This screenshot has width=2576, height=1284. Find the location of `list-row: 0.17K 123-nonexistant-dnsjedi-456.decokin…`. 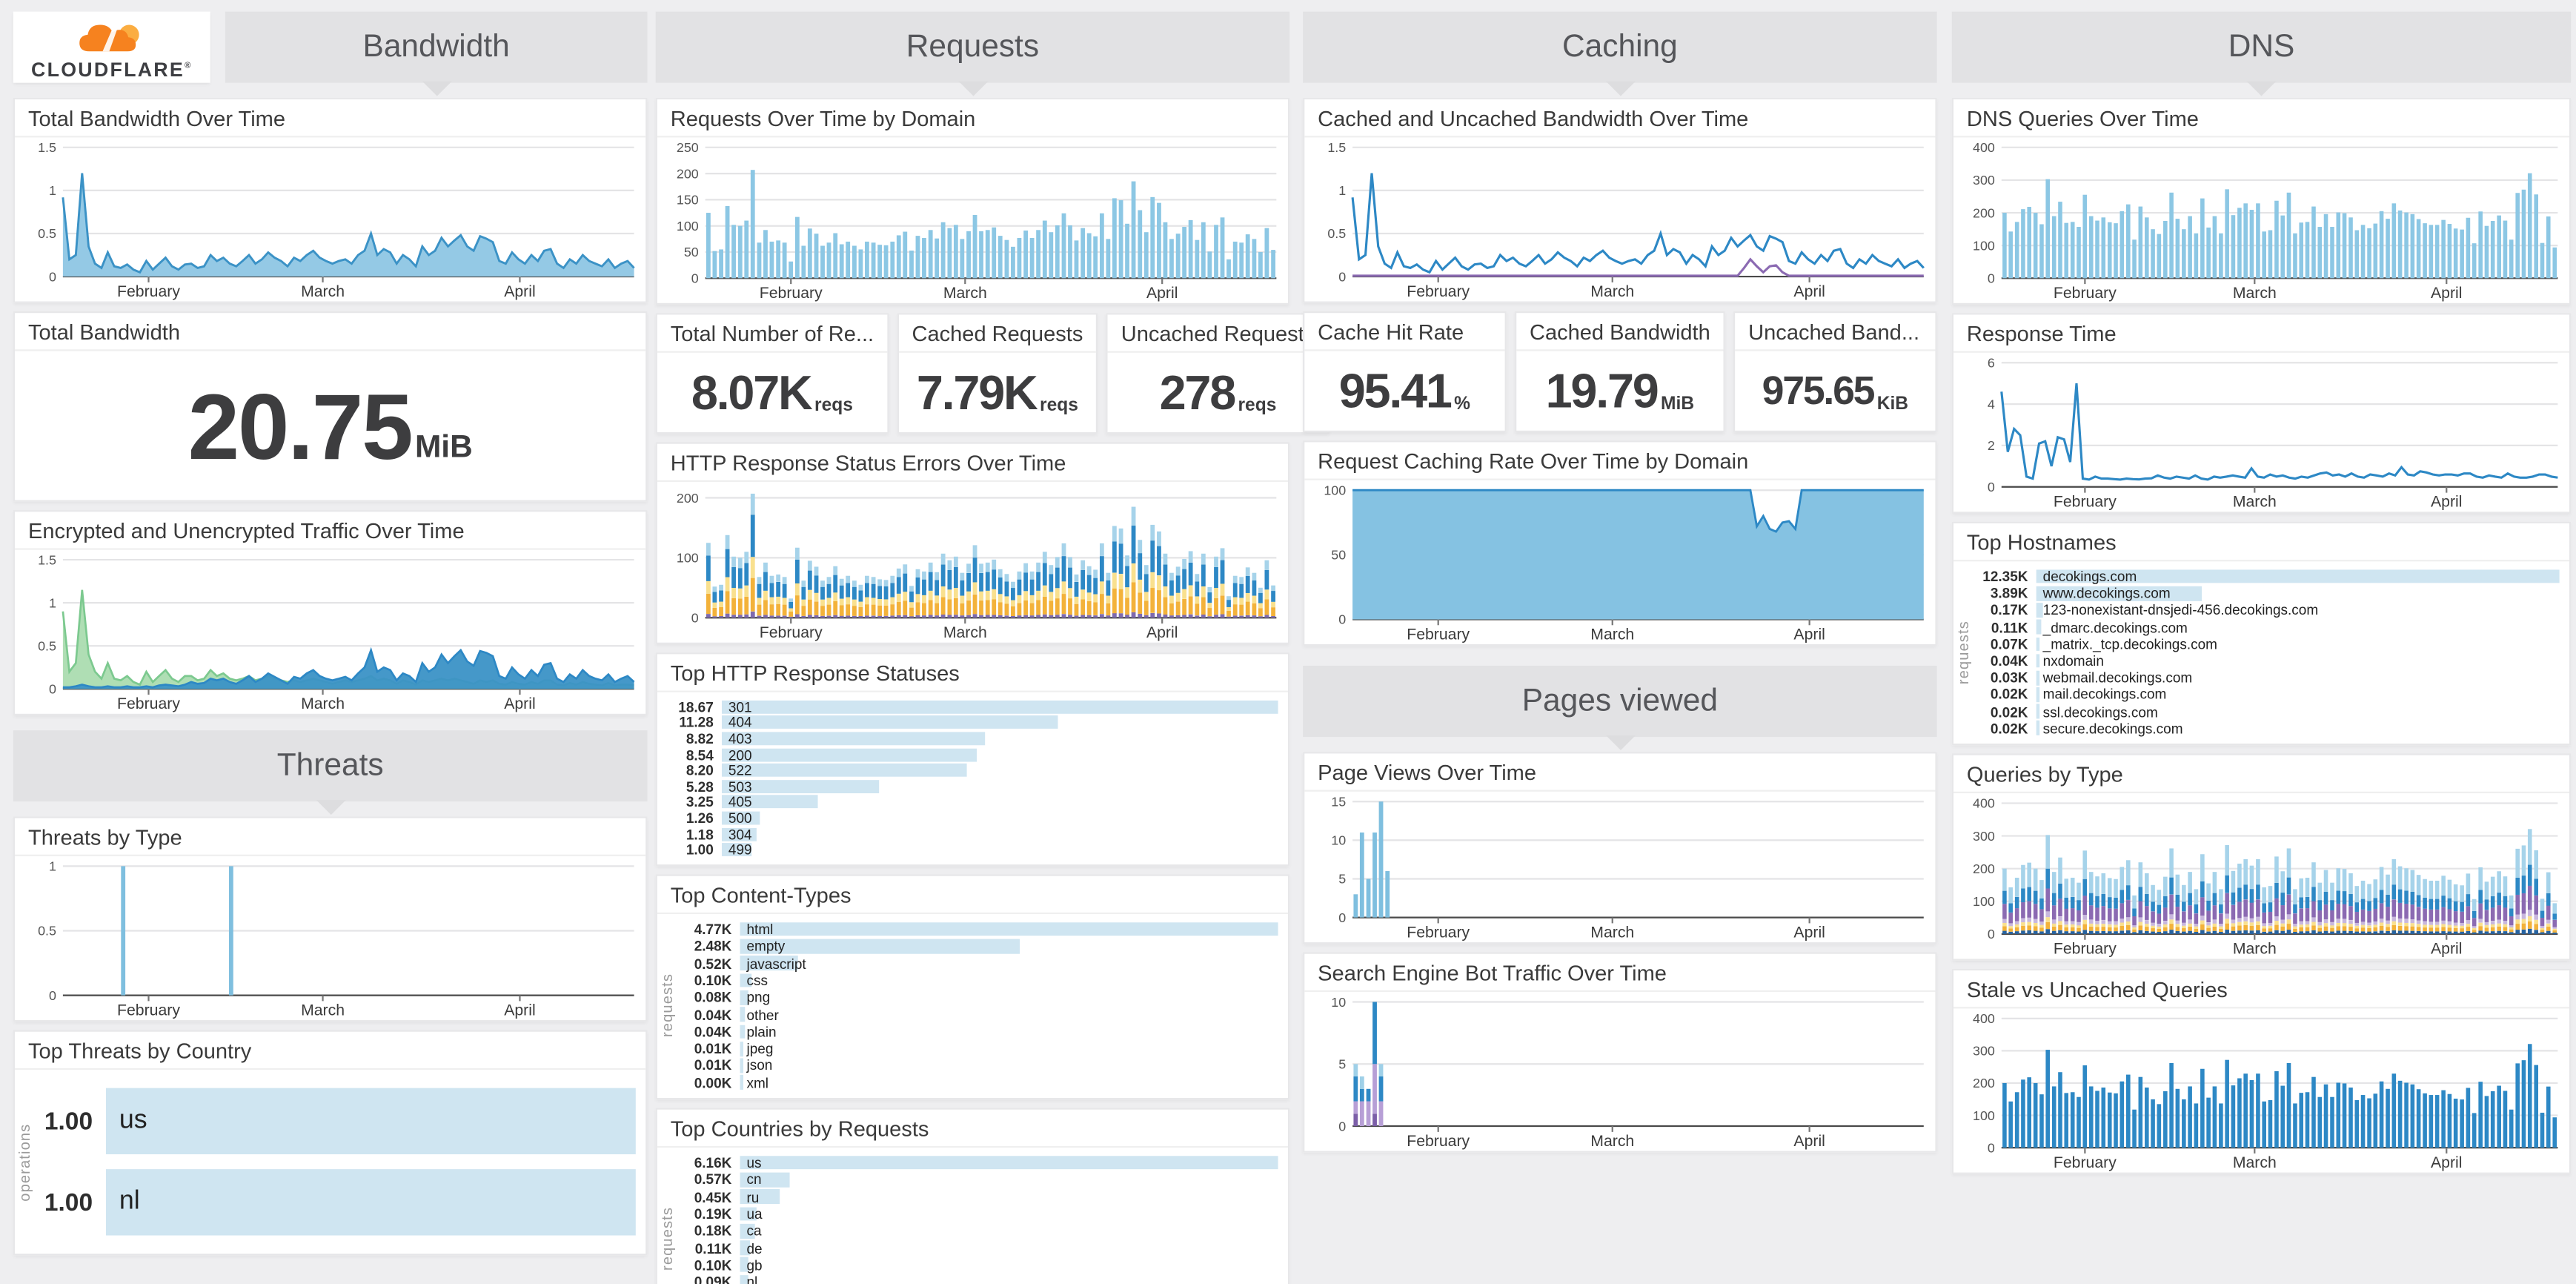

list-row: 0.17K 123-nonexistant-dnsjedi-456.decokin… is located at coordinates (2267, 610).